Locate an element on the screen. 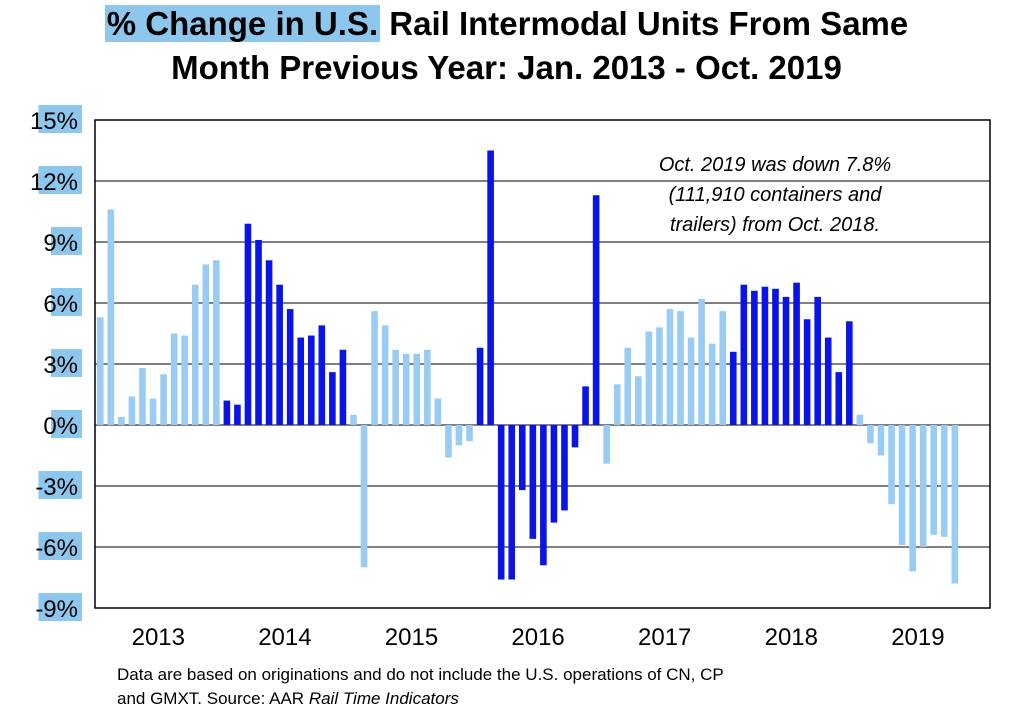  title-rest: Rail Intermodal Units From Same is located at coordinates (644, 23).